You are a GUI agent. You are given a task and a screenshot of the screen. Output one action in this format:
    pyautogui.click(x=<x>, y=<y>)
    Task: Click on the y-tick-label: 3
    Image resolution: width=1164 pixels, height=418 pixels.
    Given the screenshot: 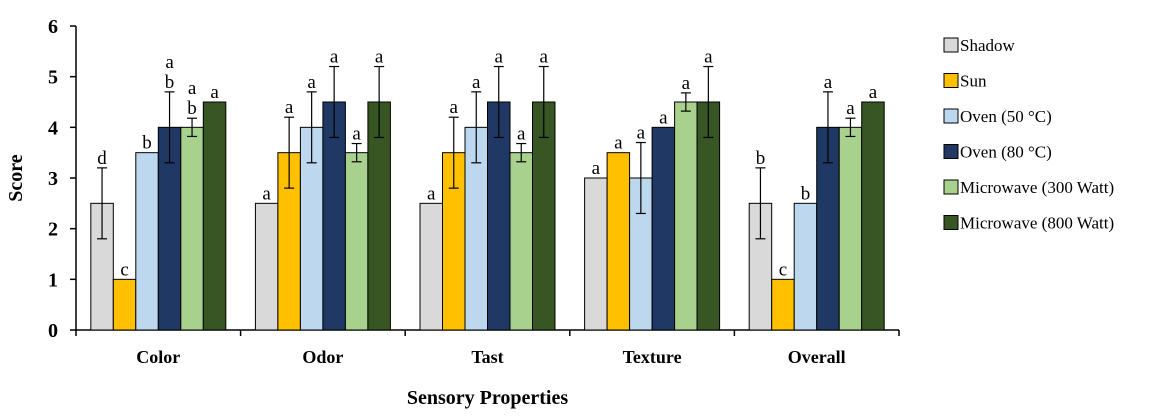 What is the action you would take?
    pyautogui.click(x=53, y=179)
    